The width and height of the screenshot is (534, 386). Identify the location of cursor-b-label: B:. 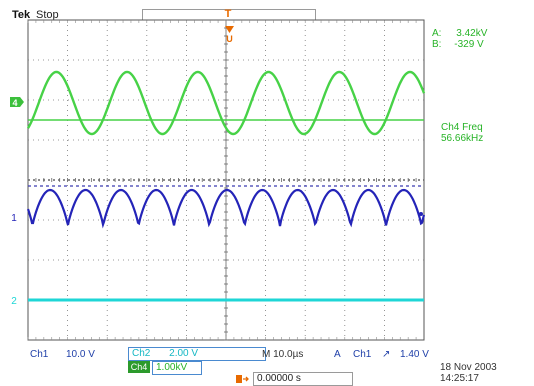
(437, 44).